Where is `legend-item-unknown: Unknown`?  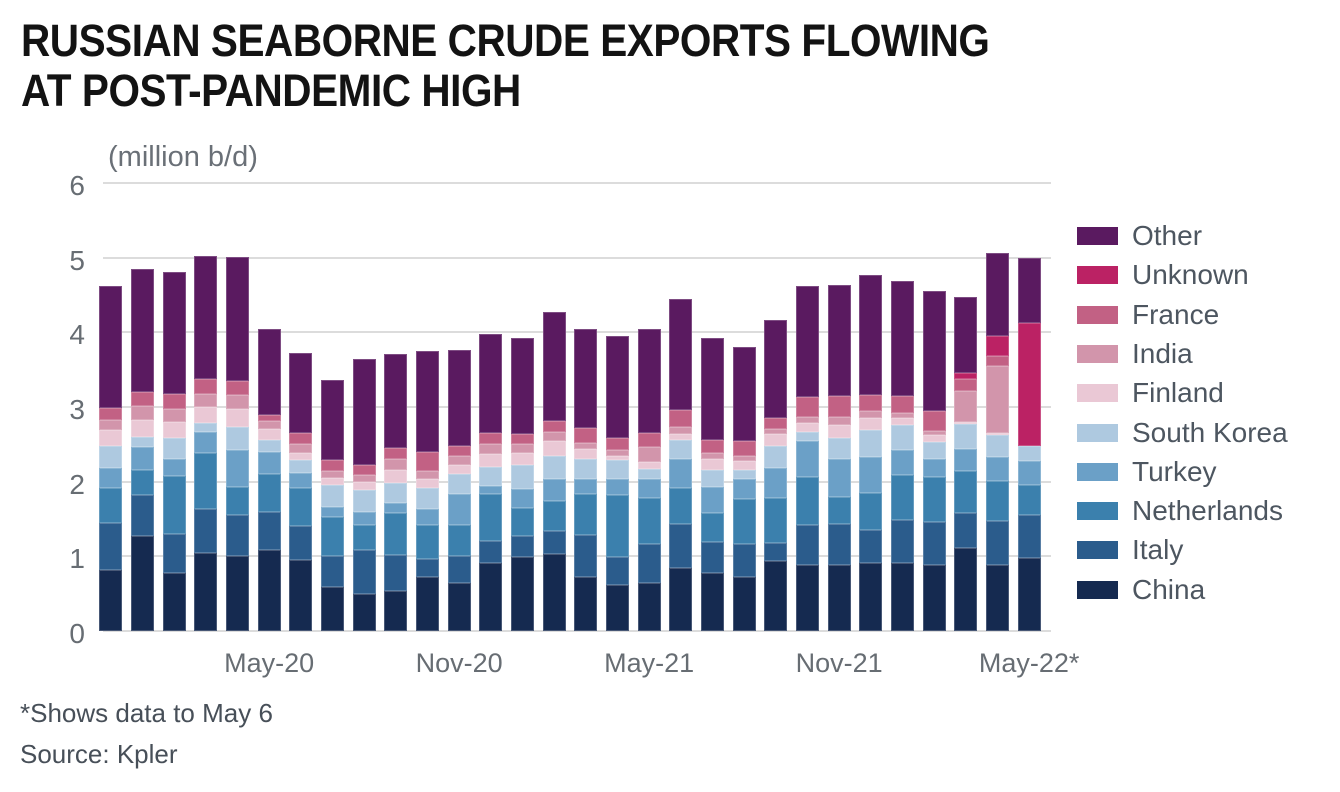
legend-item-unknown: Unknown is located at coordinates (1163, 275).